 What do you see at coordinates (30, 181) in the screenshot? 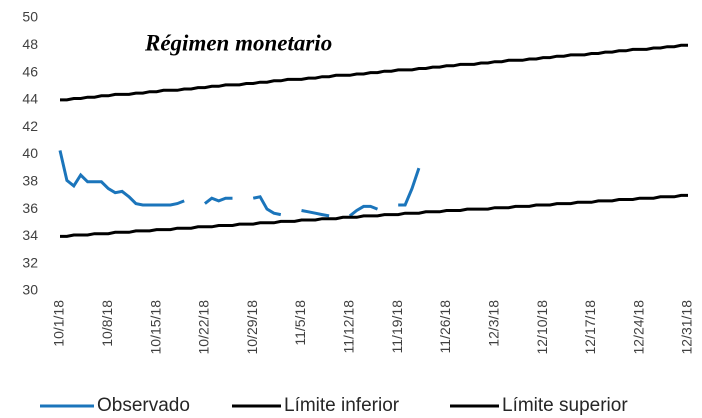
I see `y-tick-label: 38` at bounding box center [30, 181].